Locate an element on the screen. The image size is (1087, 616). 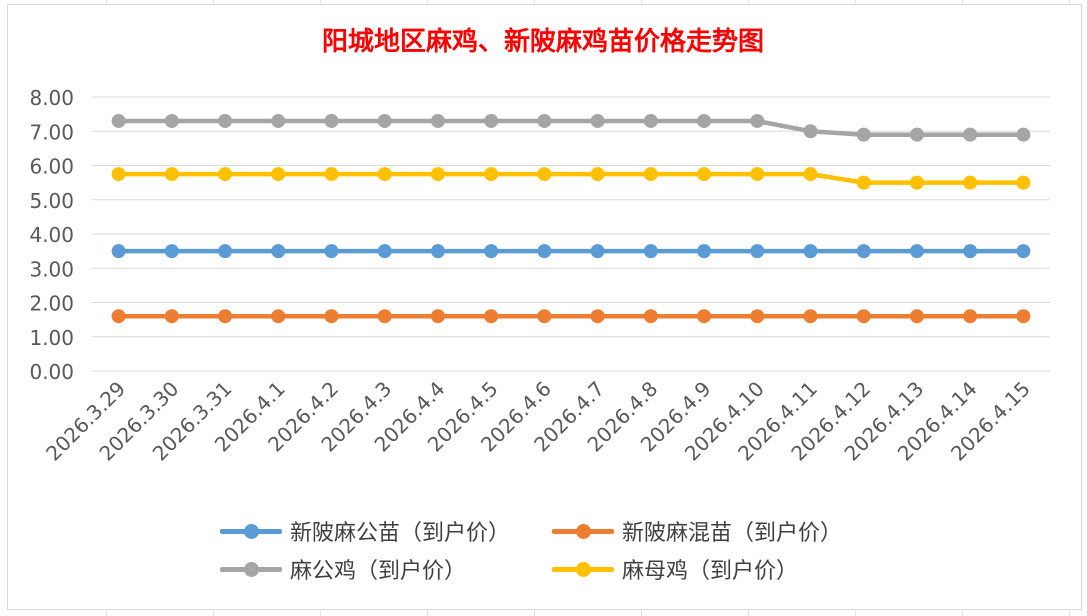
legend-item-series-0: 新陂麻公苗（到户价） is located at coordinates (365, 531).